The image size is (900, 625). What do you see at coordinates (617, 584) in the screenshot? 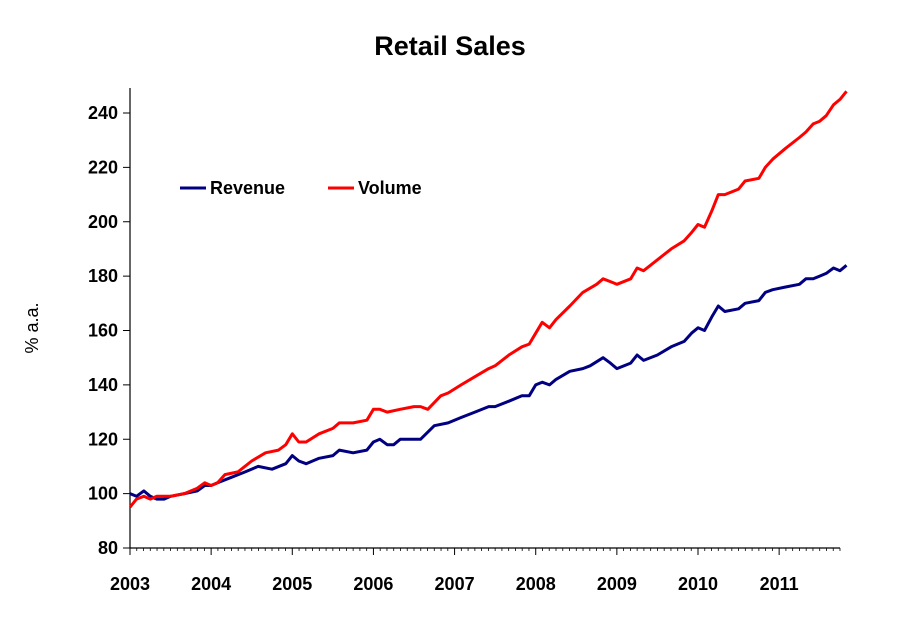
I see `x-tick-label: 2009` at bounding box center [617, 584].